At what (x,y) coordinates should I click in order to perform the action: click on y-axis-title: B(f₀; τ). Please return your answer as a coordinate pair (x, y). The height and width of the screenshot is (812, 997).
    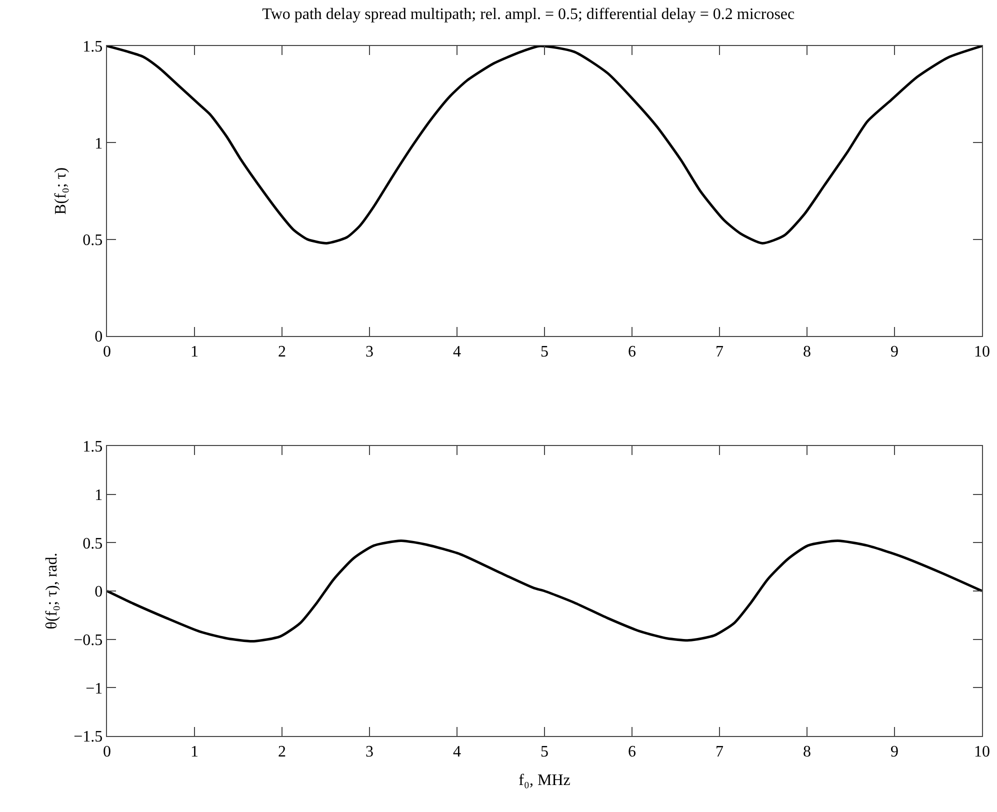
    Looking at the image, I should click on (61, 191).